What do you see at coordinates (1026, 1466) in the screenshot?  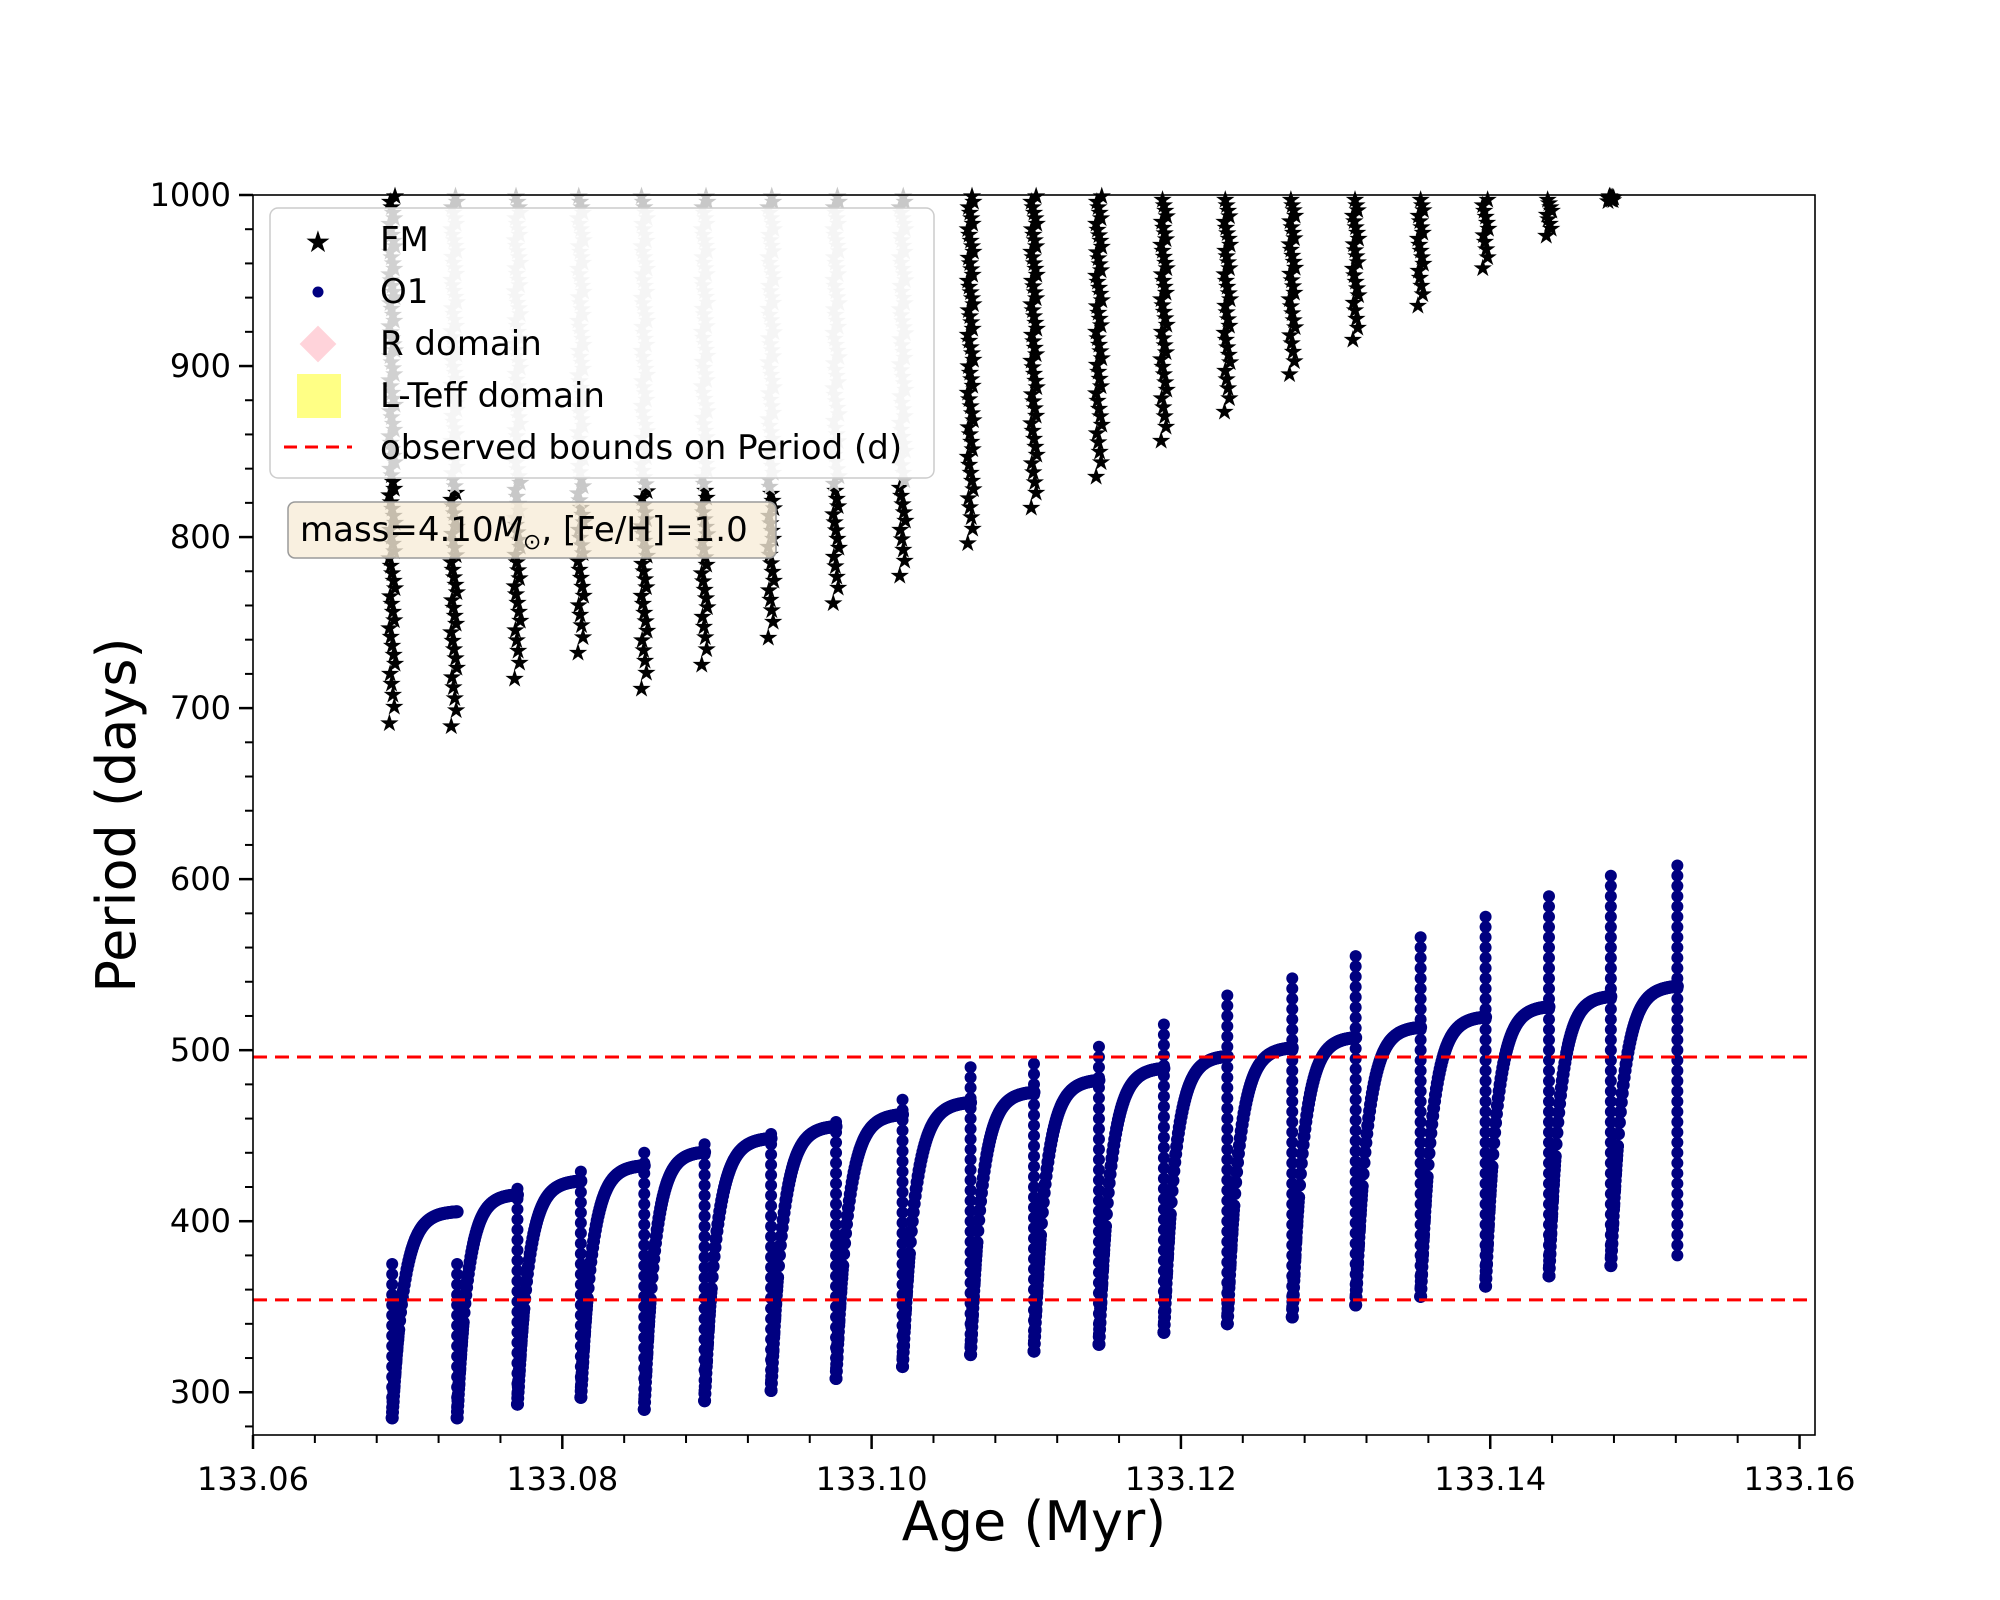 I see `x-axis: 133.06 133.08 133.10 133.12 133.14 133.16` at bounding box center [1026, 1466].